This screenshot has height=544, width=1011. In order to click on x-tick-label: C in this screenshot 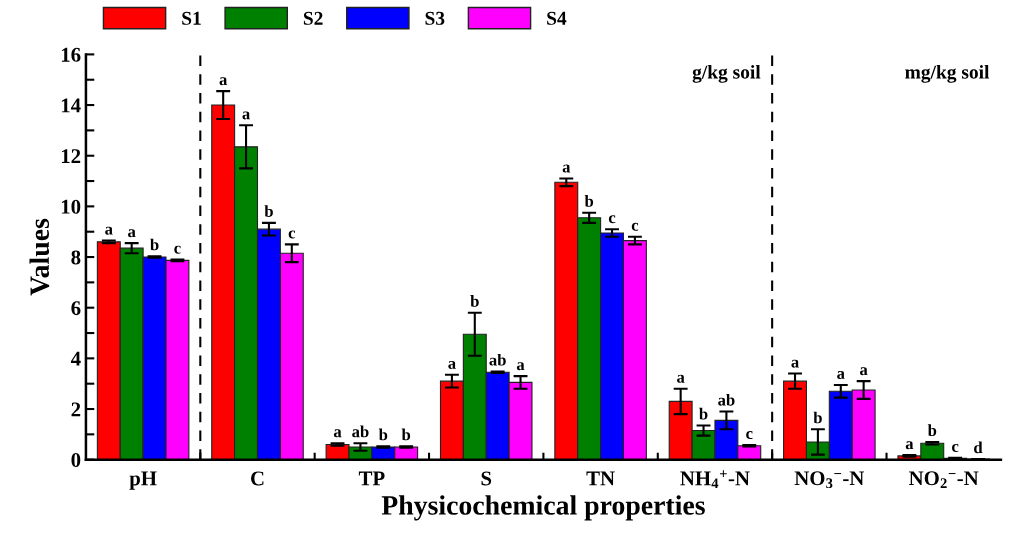, I will do `click(257, 478)`.